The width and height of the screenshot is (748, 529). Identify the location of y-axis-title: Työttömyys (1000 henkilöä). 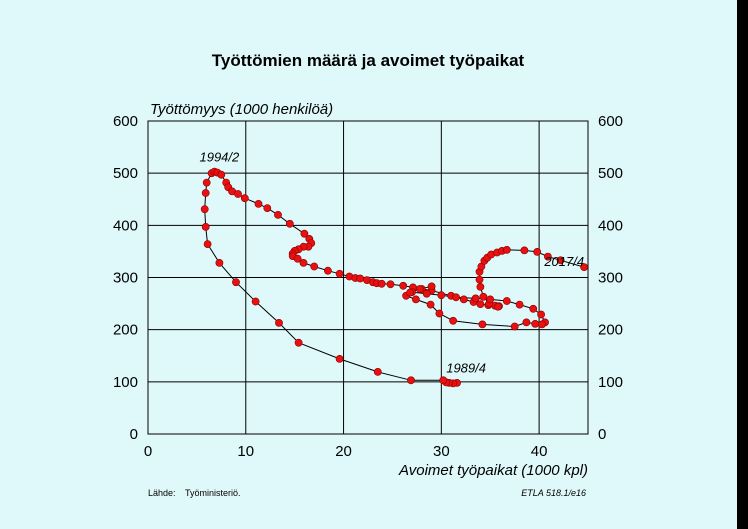
(241, 109).